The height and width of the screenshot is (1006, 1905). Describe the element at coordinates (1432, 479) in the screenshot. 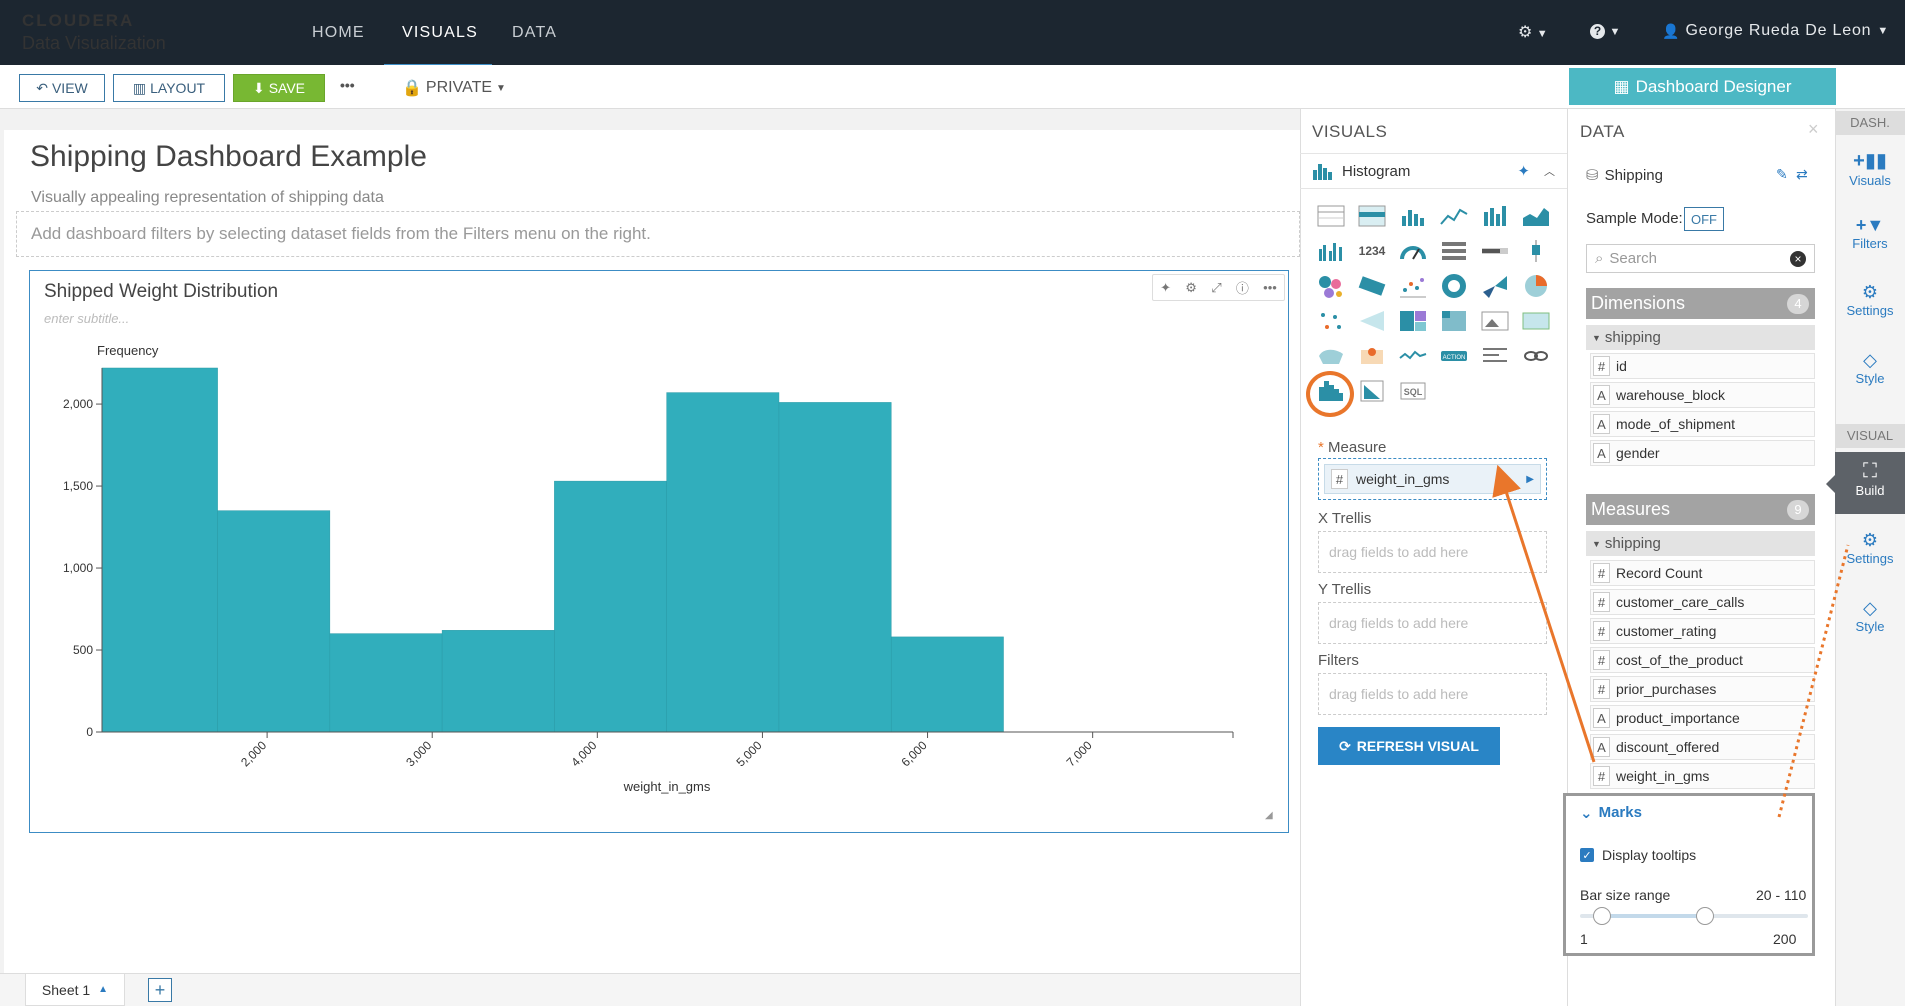

I see `measure-field-pill: # weight_in_gms ▶` at that location.